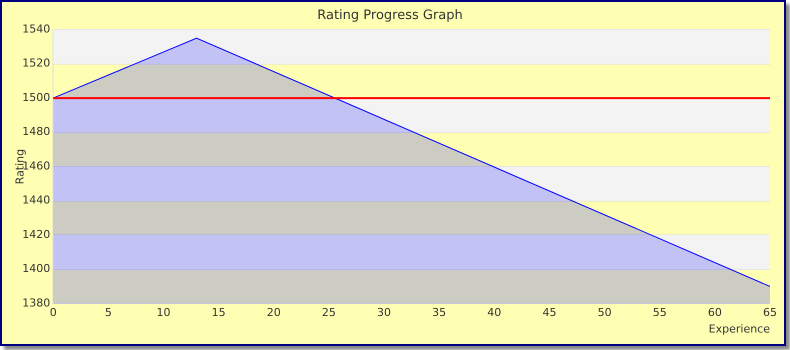  What do you see at coordinates (494, 313) in the screenshot?
I see `x-tick-label: 40` at bounding box center [494, 313].